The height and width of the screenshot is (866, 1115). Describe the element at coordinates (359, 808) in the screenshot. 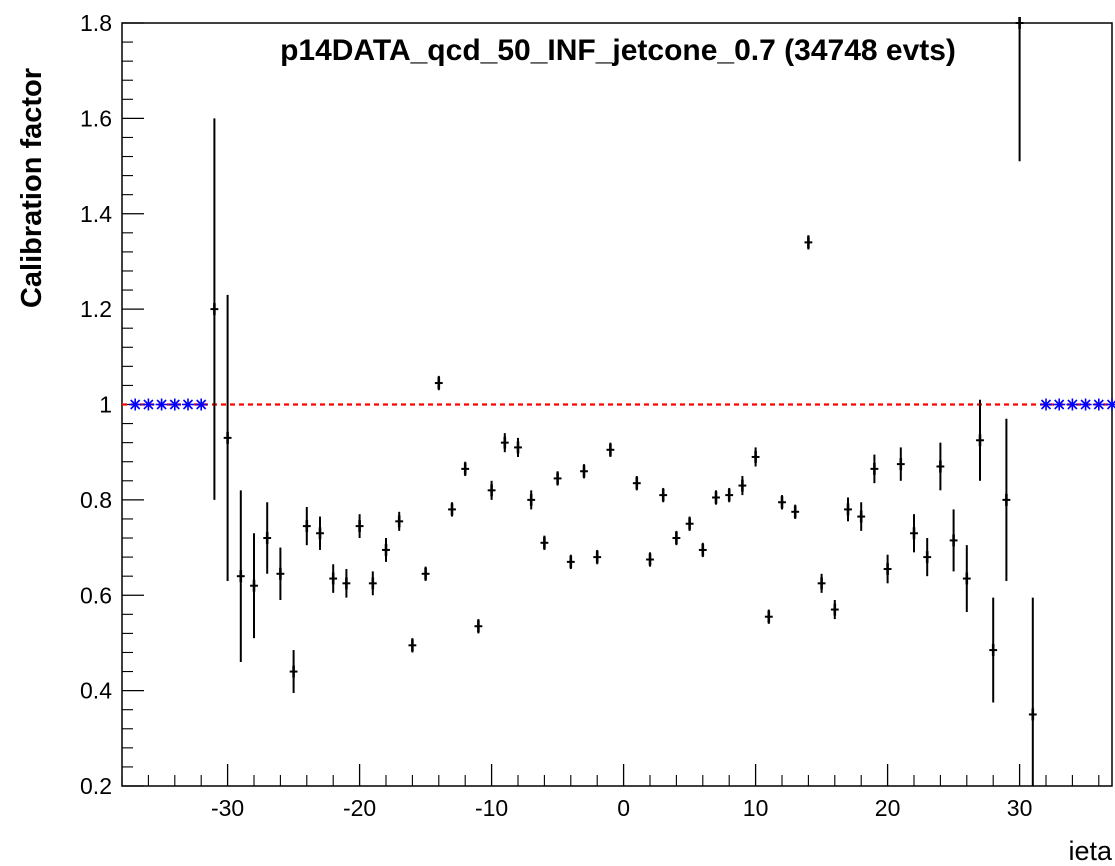

I see `x-tick-label: -20` at that location.